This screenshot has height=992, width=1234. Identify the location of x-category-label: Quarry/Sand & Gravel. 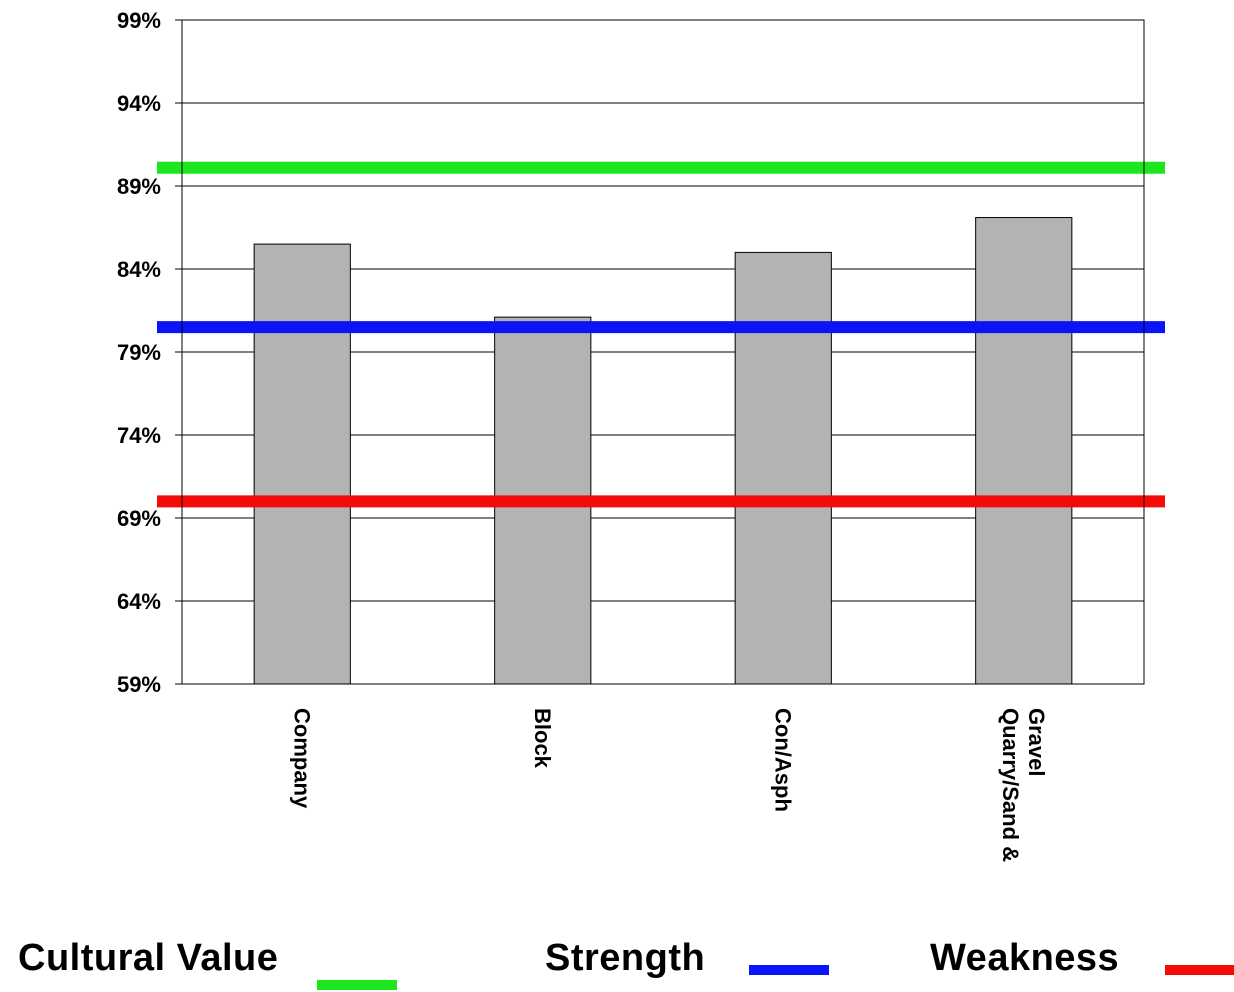
(1023, 785).